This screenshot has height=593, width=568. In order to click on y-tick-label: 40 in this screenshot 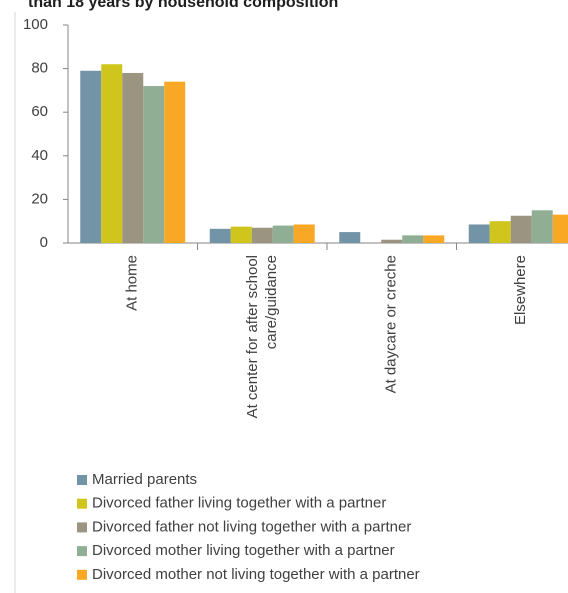, I will do `click(39, 155)`.